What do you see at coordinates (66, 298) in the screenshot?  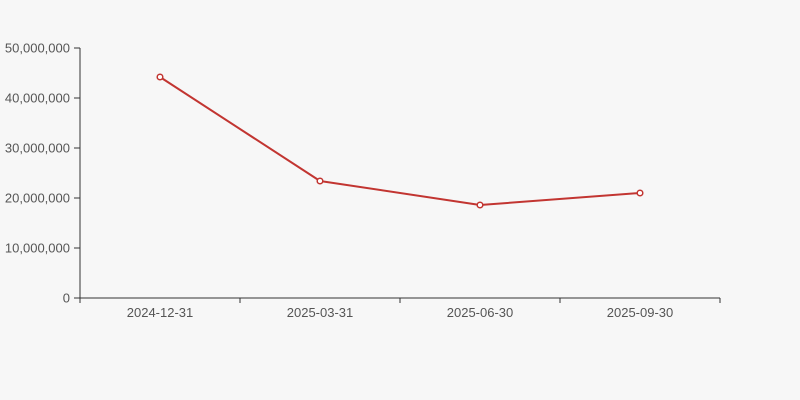 I see `y-axis-label: 0` at bounding box center [66, 298].